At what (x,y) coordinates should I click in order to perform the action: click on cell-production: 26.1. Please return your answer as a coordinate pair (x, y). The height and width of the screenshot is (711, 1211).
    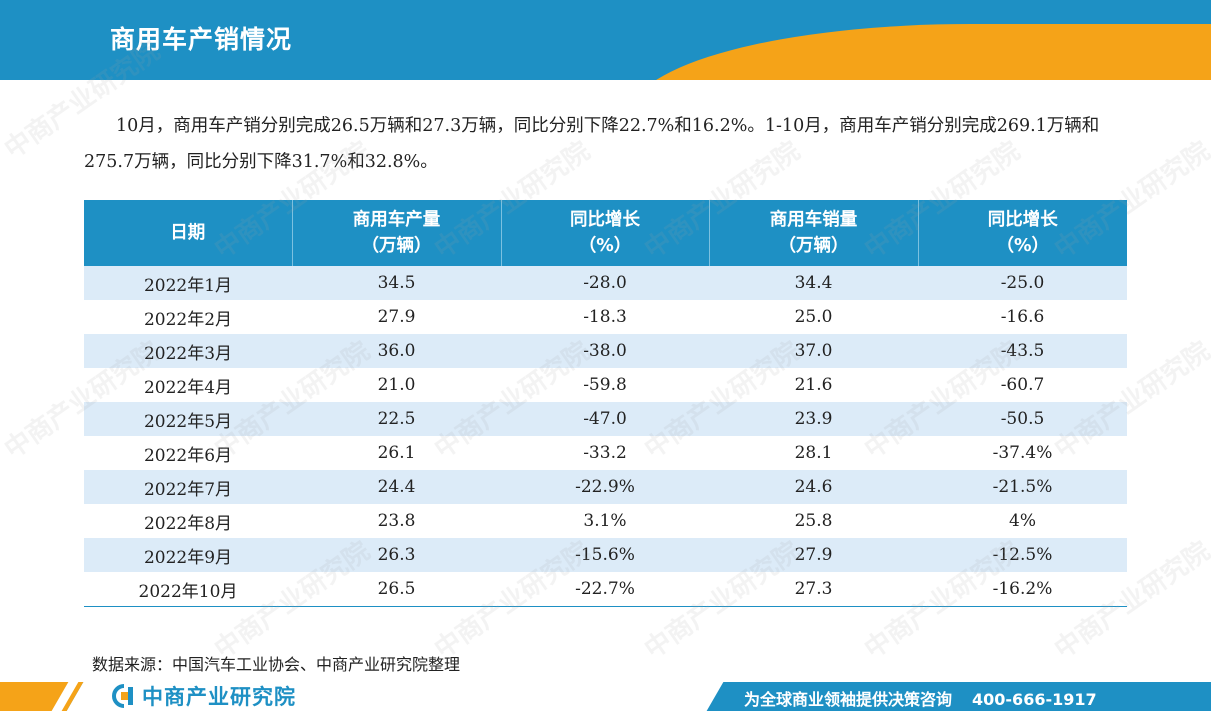
    Looking at the image, I should click on (396, 453).